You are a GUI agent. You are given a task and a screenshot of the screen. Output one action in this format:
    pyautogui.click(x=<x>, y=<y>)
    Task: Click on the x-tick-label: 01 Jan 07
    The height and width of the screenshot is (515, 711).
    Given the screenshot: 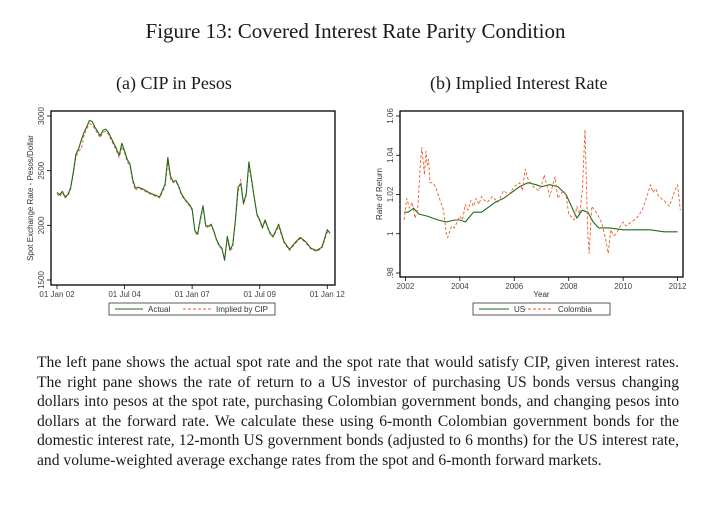 What is the action you would take?
    pyautogui.click(x=193, y=294)
    